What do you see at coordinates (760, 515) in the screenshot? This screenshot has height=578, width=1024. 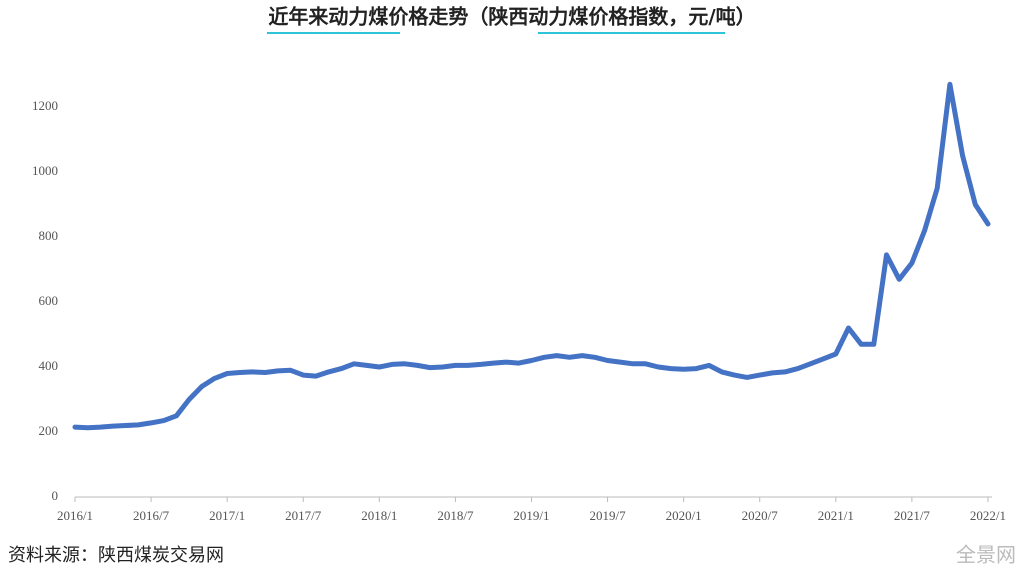 I see `x-tick-label: 2020/7` at bounding box center [760, 515].